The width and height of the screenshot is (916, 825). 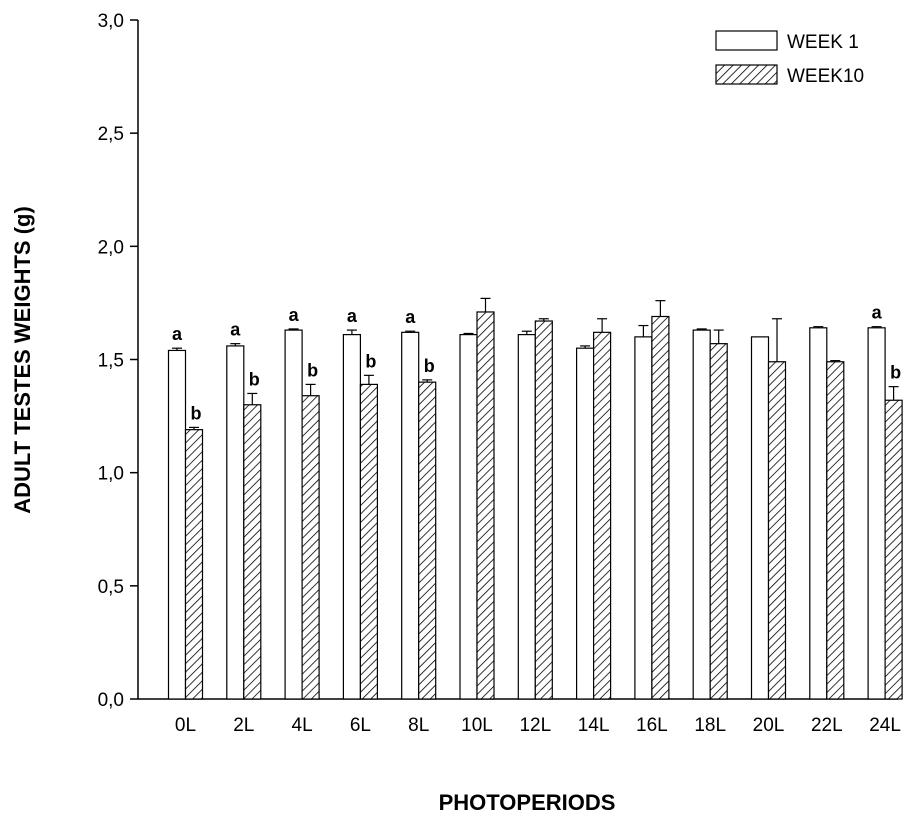 I want to click on x-tick-label: 16L, so click(x=652, y=725).